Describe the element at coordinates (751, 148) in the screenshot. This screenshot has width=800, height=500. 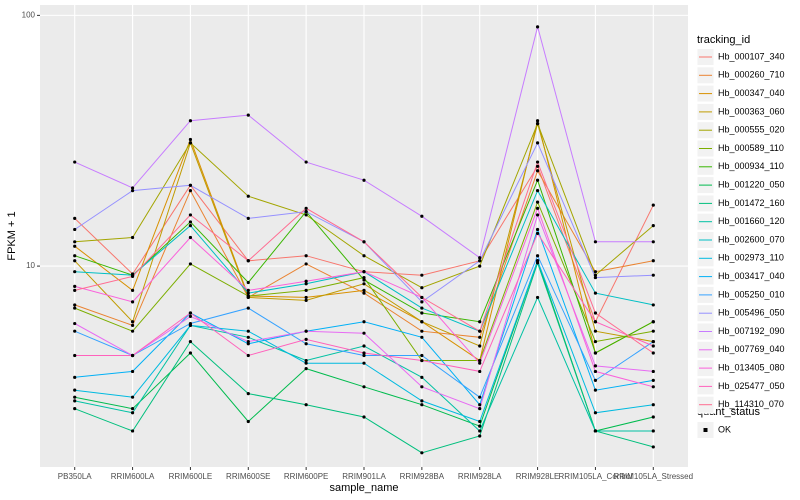
I see `legend-label: Hb_000589_110` at that location.